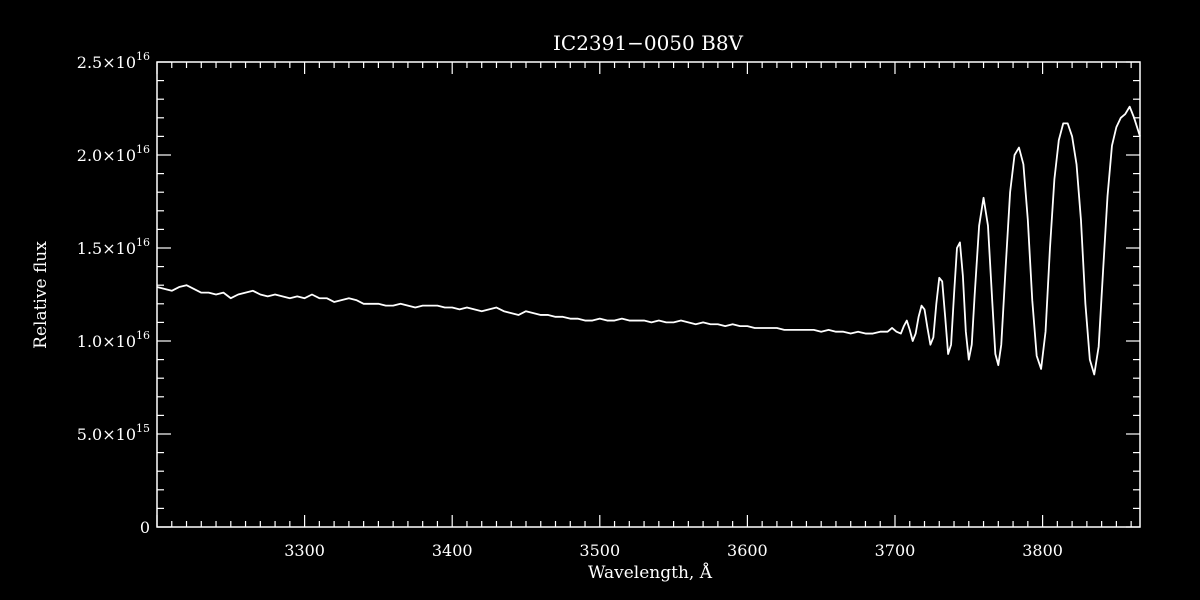 The image size is (1200, 600). What do you see at coordinates (747, 550) in the screenshot?
I see `x-tick-label: 3600` at bounding box center [747, 550].